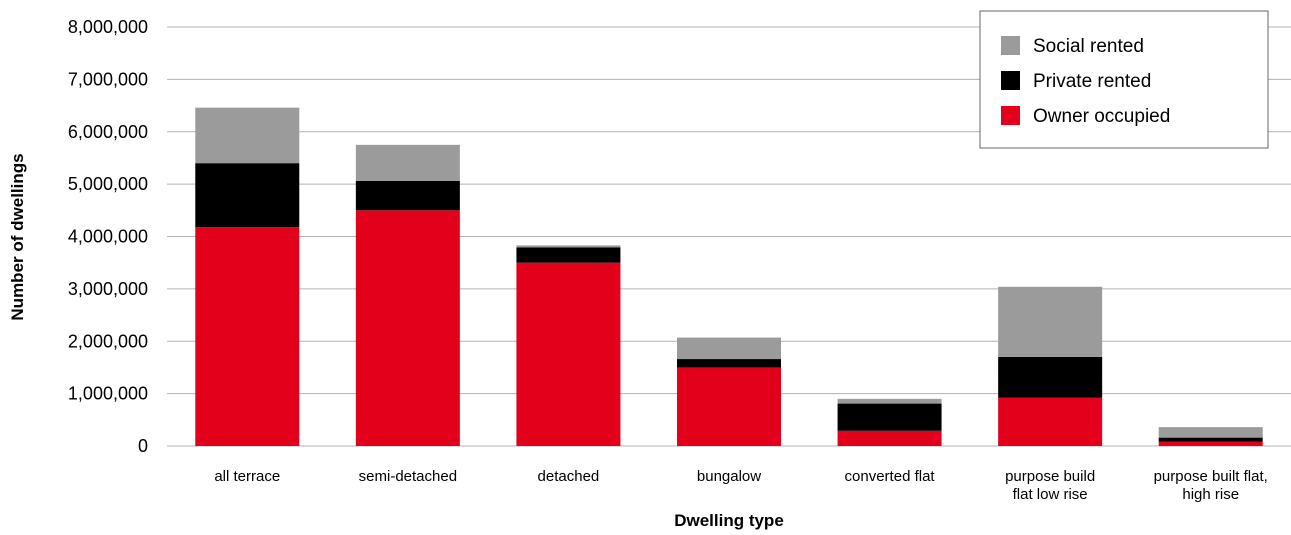 The image size is (1291, 535). I want to click on y-axis-title: Number of dwellings, so click(17, 236).